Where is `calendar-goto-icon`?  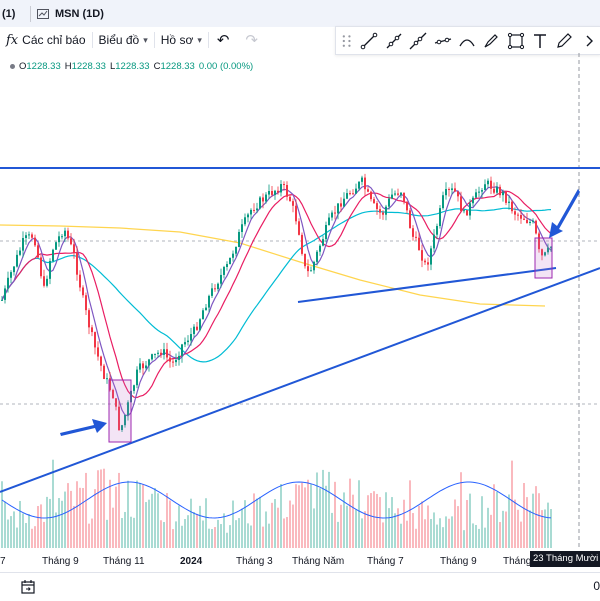 calendar-goto-icon is located at coordinates (28, 587).